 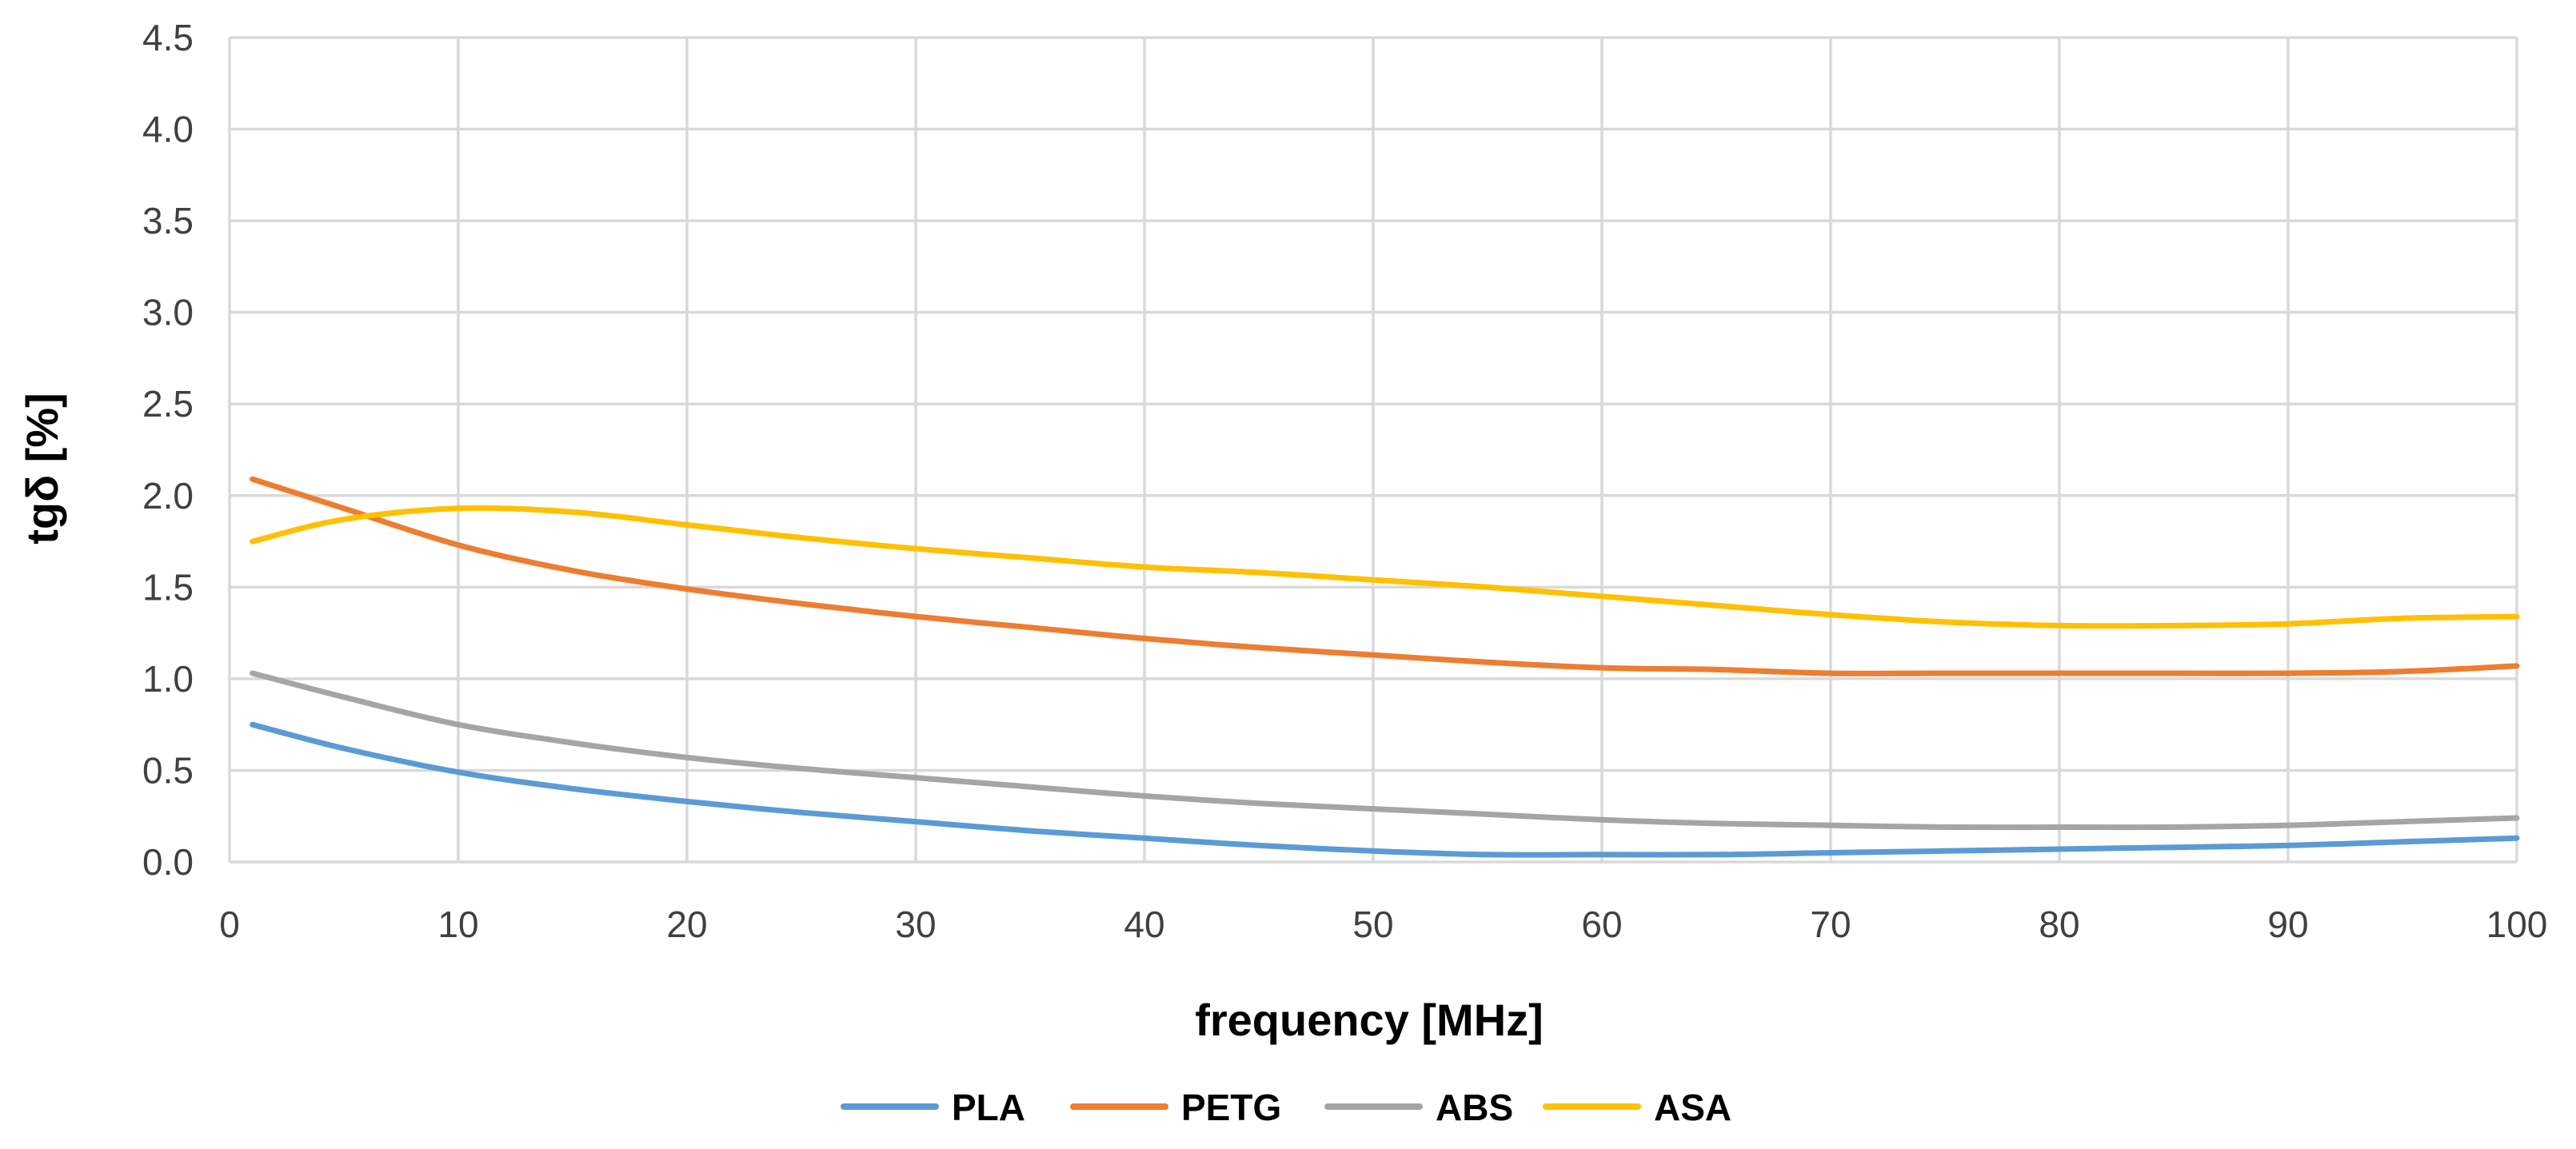 What do you see at coordinates (168, 862) in the screenshot?
I see `y-tick-label: 0.0` at bounding box center [168, 862].